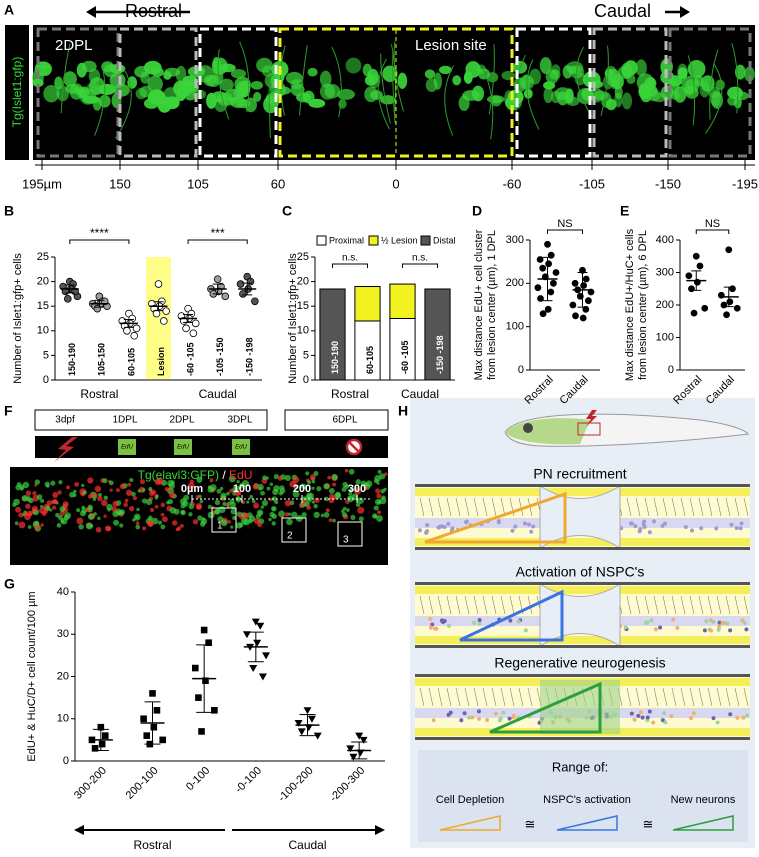  I want to click on position-label: 195µm, so click(42, 183).